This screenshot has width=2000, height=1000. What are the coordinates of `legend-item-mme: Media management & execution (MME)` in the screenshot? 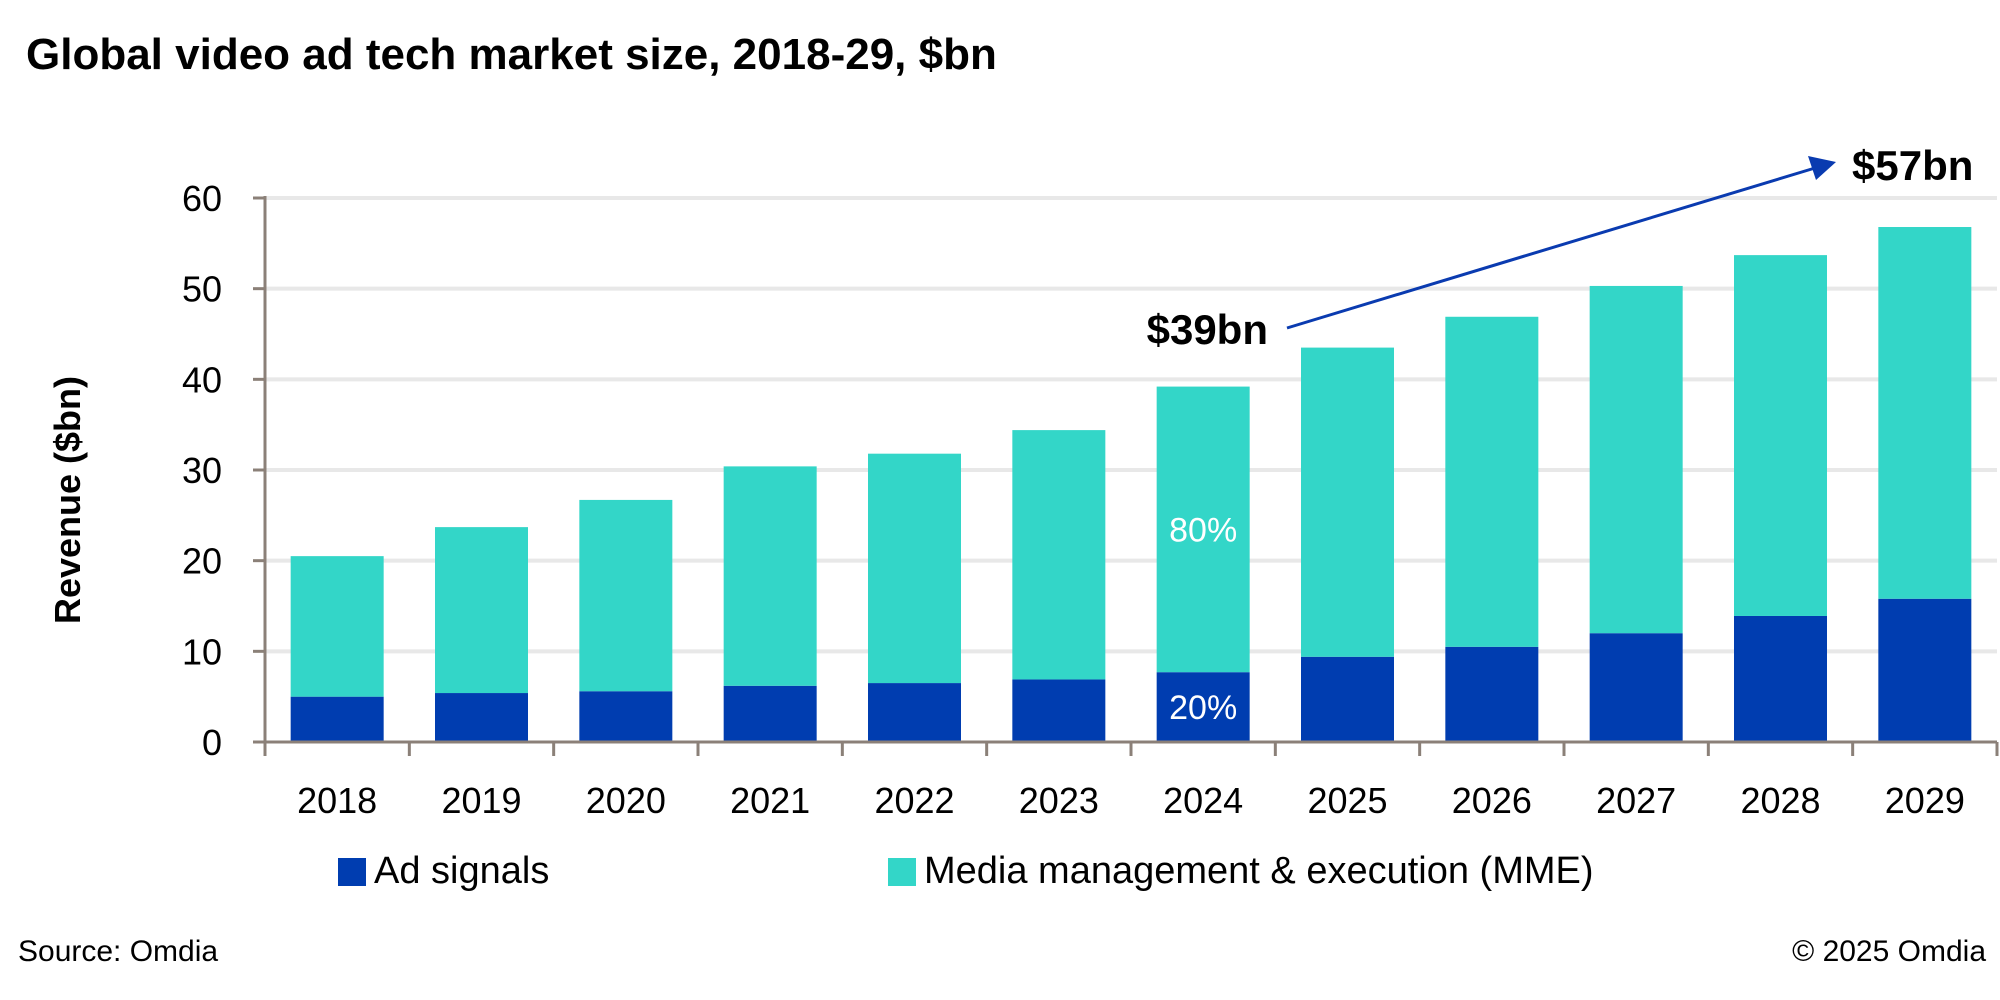 It's located at (1241, 871).